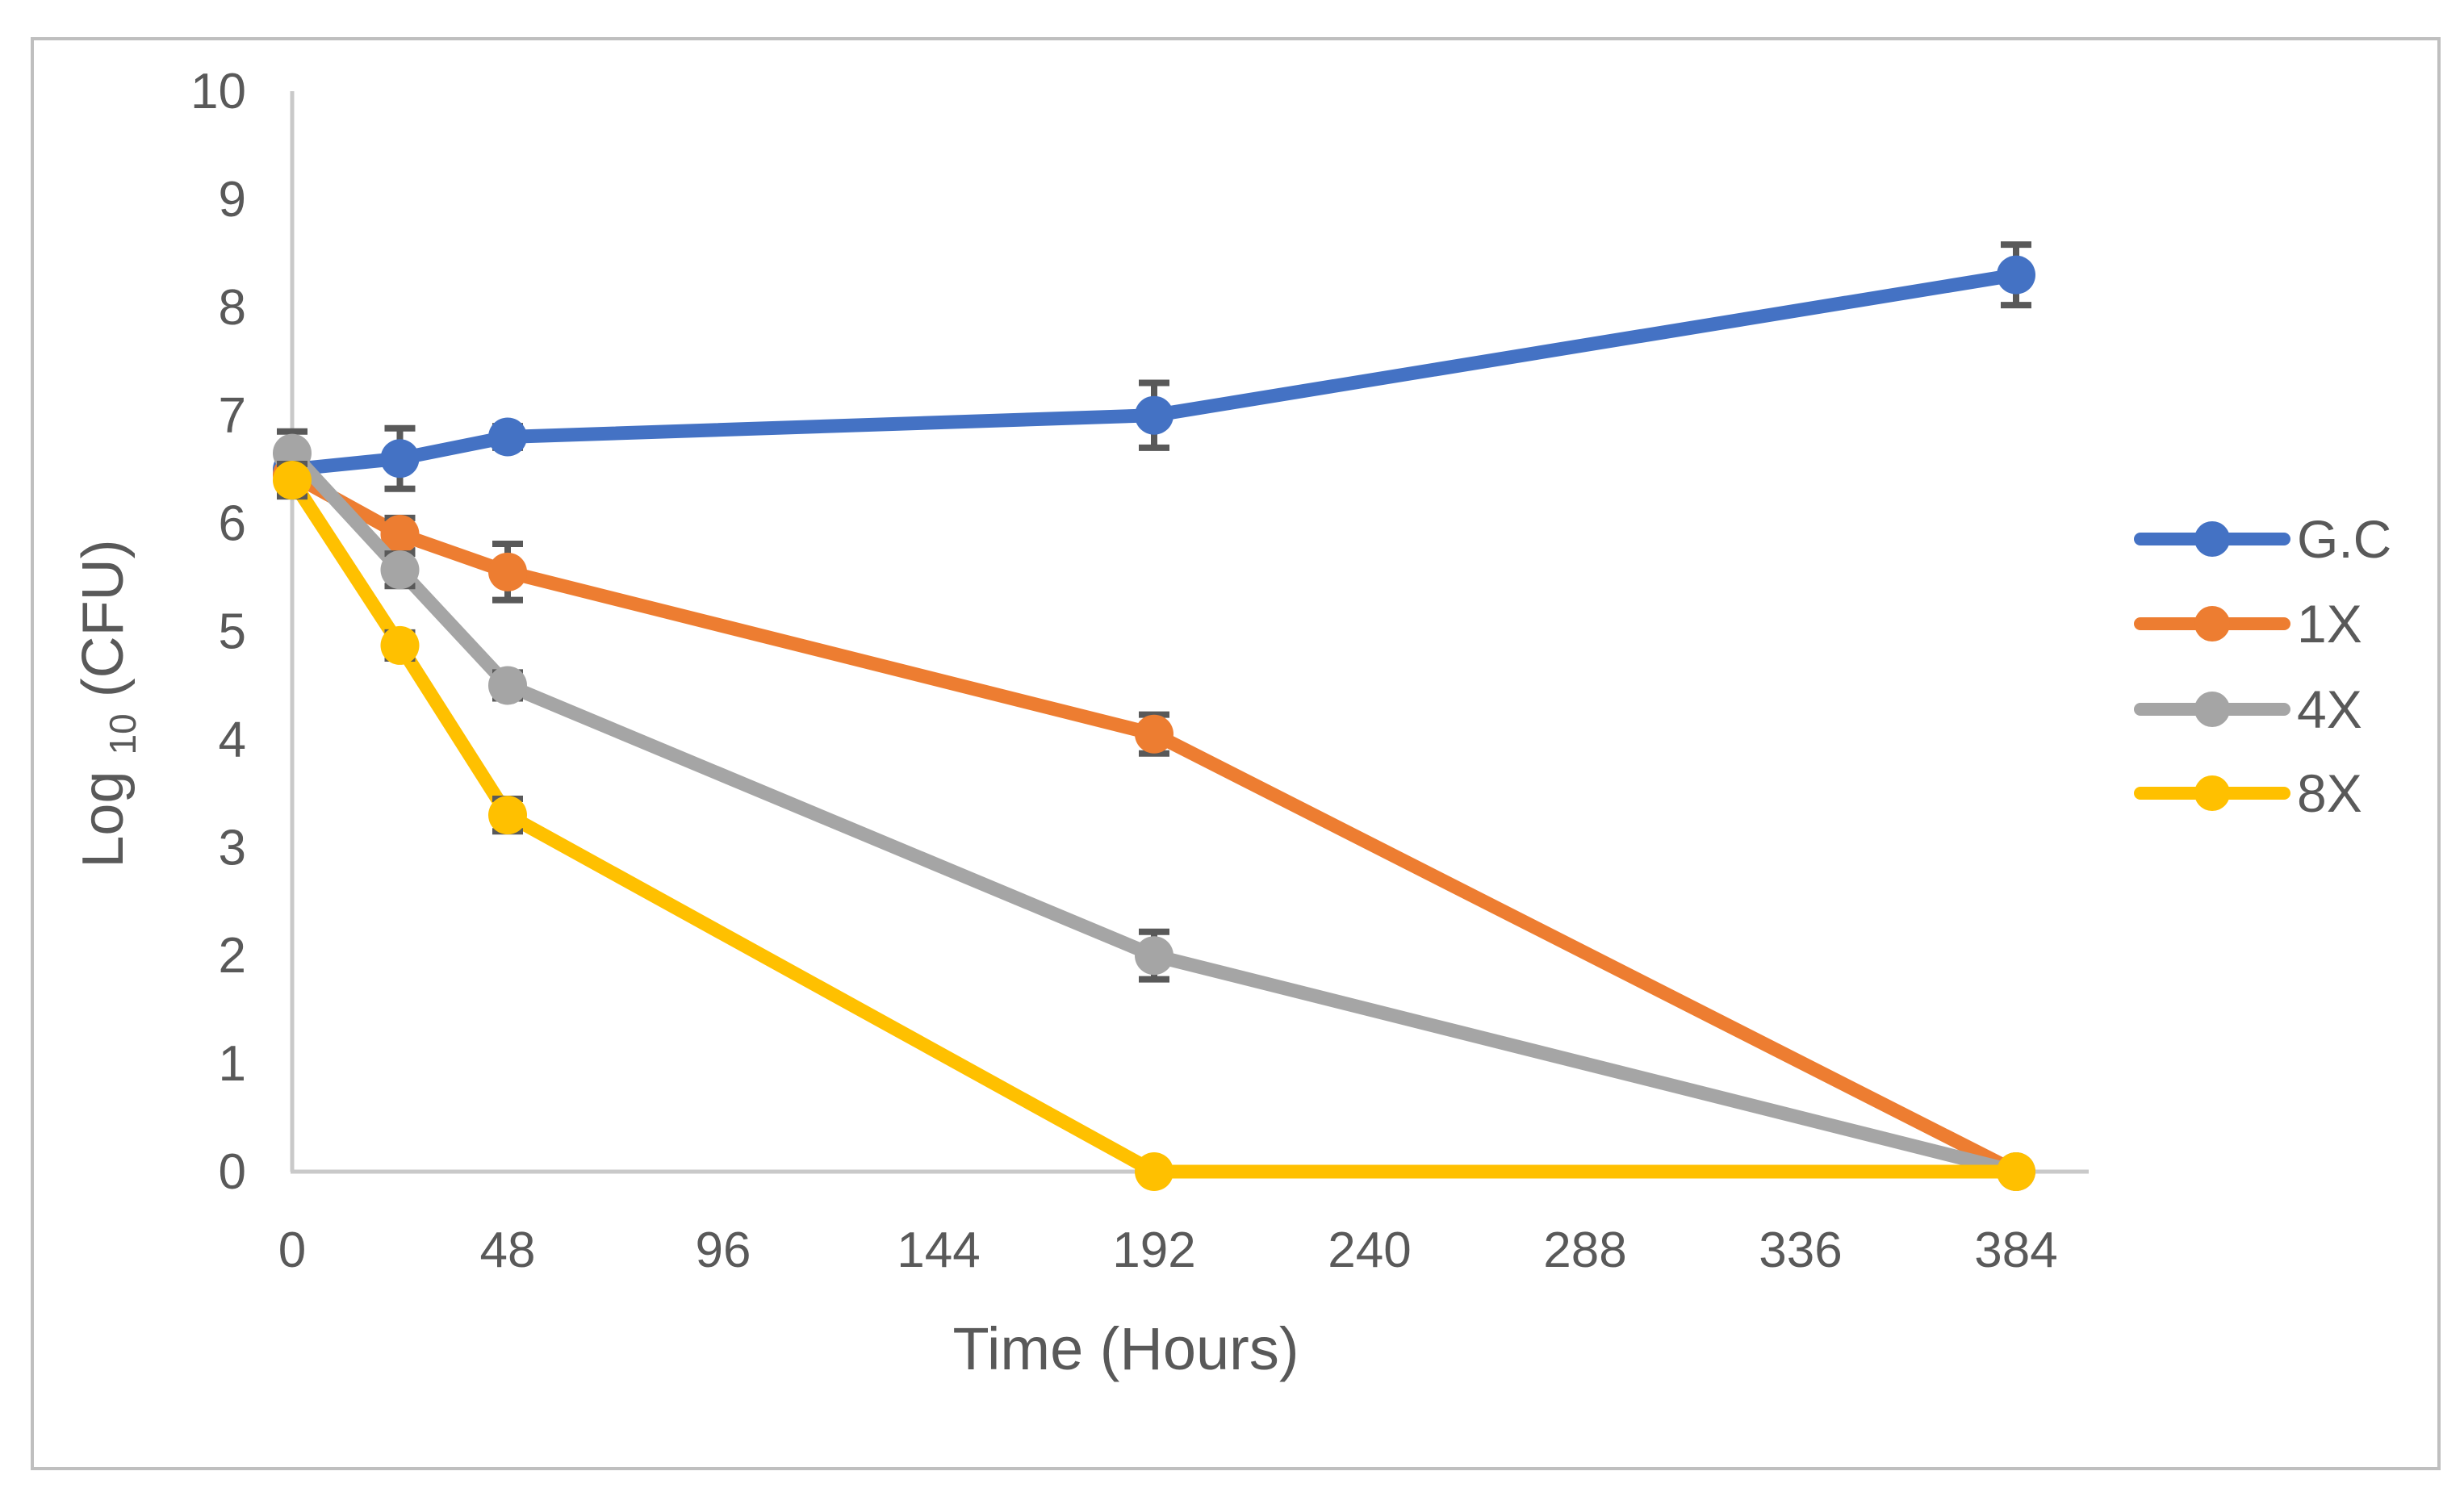 This screenshot has height=1492, width=2464. Describe the element at coordinates (2212, 793) in the screenshot. I see `legend-marker-8x` at that location.